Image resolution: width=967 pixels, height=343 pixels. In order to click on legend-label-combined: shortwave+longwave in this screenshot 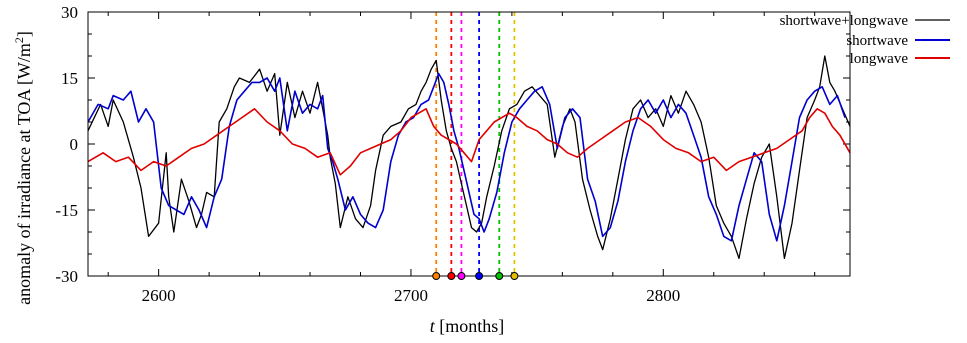, I will do `click(844, 21)`.